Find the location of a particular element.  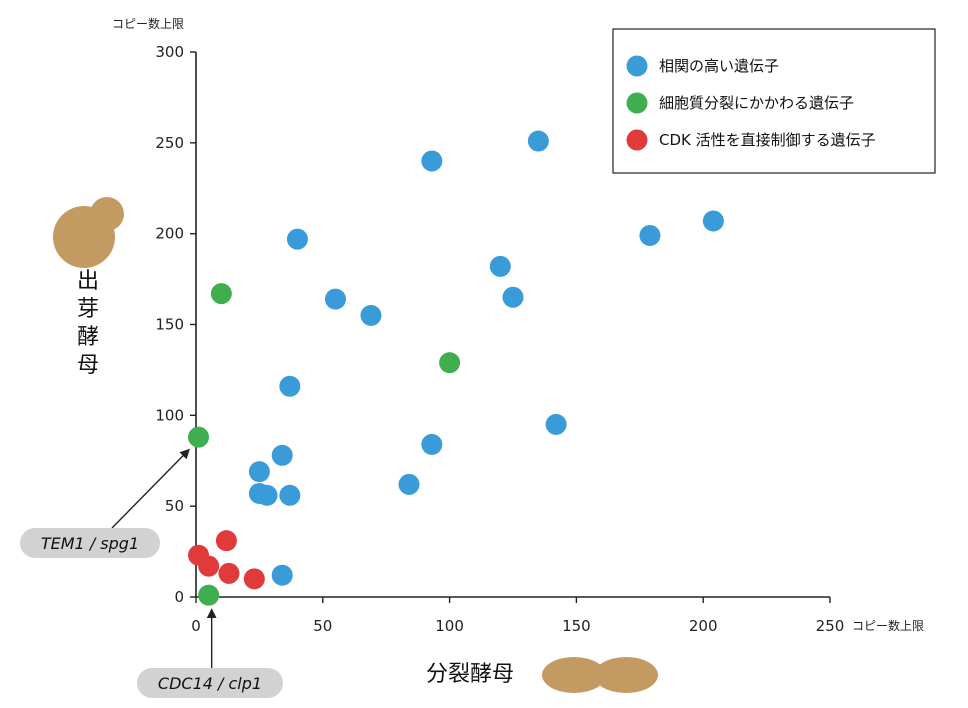

y-tick-label: 300 is located at coordinates (169, 52).